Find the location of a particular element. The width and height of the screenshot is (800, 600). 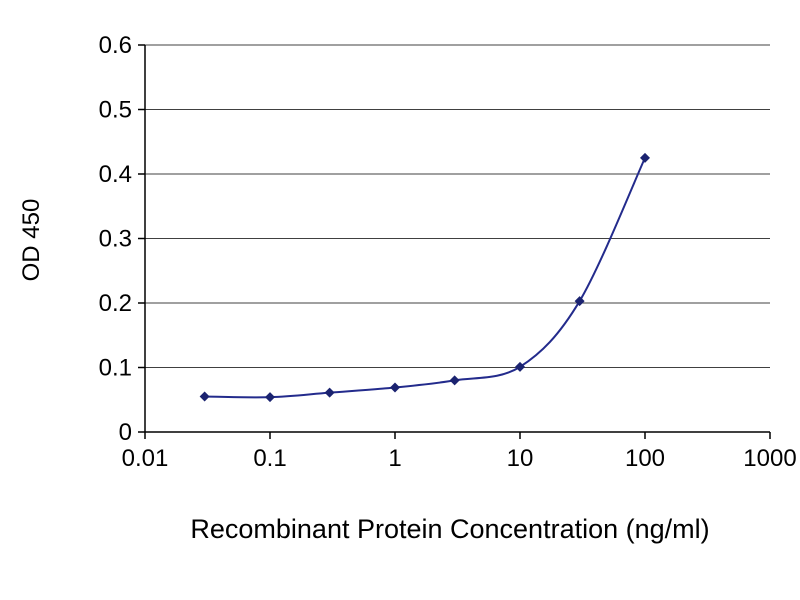

x-tick-label: 0.1 is located at coordinates (269, 458).